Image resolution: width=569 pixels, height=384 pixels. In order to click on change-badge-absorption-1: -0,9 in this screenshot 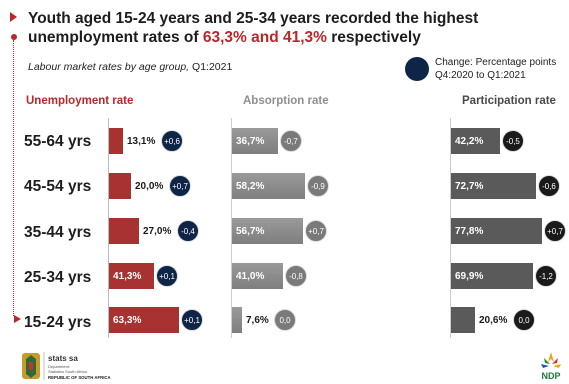, I will do `click(318, 186)`.